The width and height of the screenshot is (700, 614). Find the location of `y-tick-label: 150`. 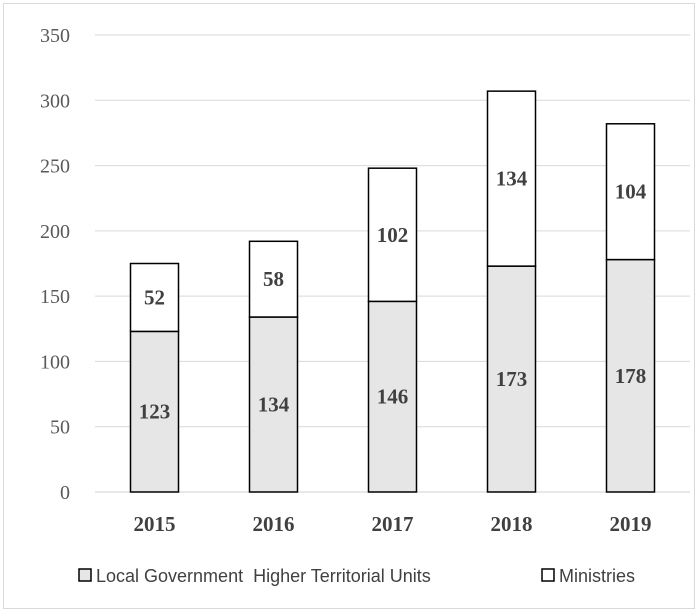

y-tick-label: 150 is located at coordinates (55, 297).